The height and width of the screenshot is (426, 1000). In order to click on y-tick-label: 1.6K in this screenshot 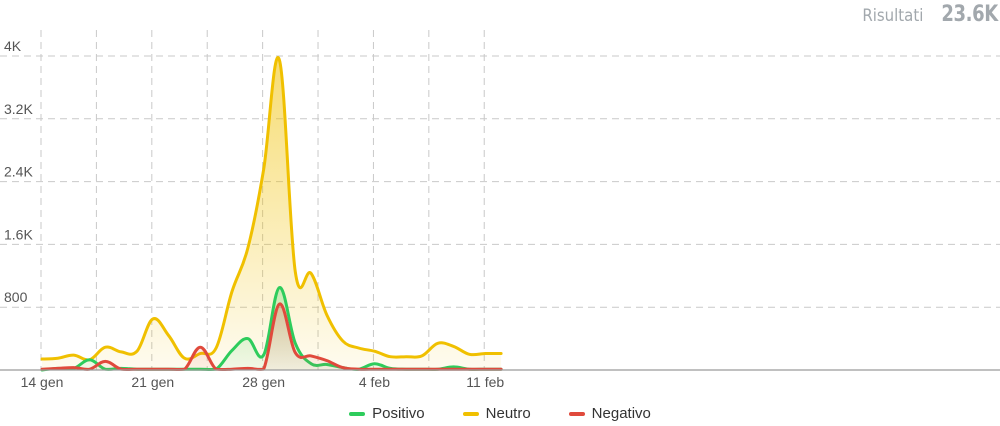, I will do `click(18, 234)`.